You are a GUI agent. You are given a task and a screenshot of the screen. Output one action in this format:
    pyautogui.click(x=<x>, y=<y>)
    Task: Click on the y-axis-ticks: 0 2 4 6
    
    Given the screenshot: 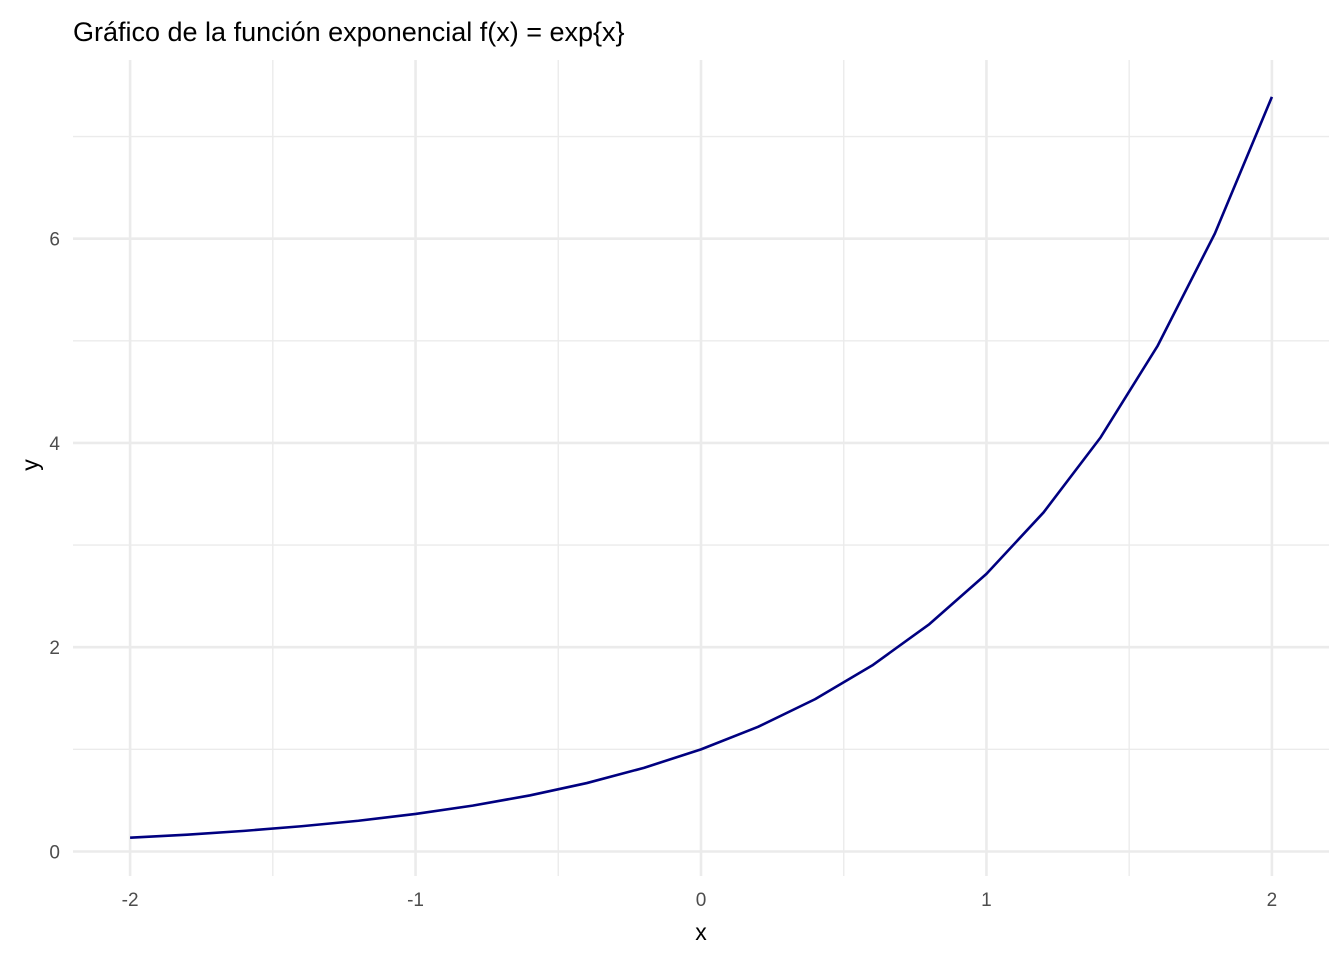 What is the action you would take?
    pyautogui.click(x=54, y=547)
    